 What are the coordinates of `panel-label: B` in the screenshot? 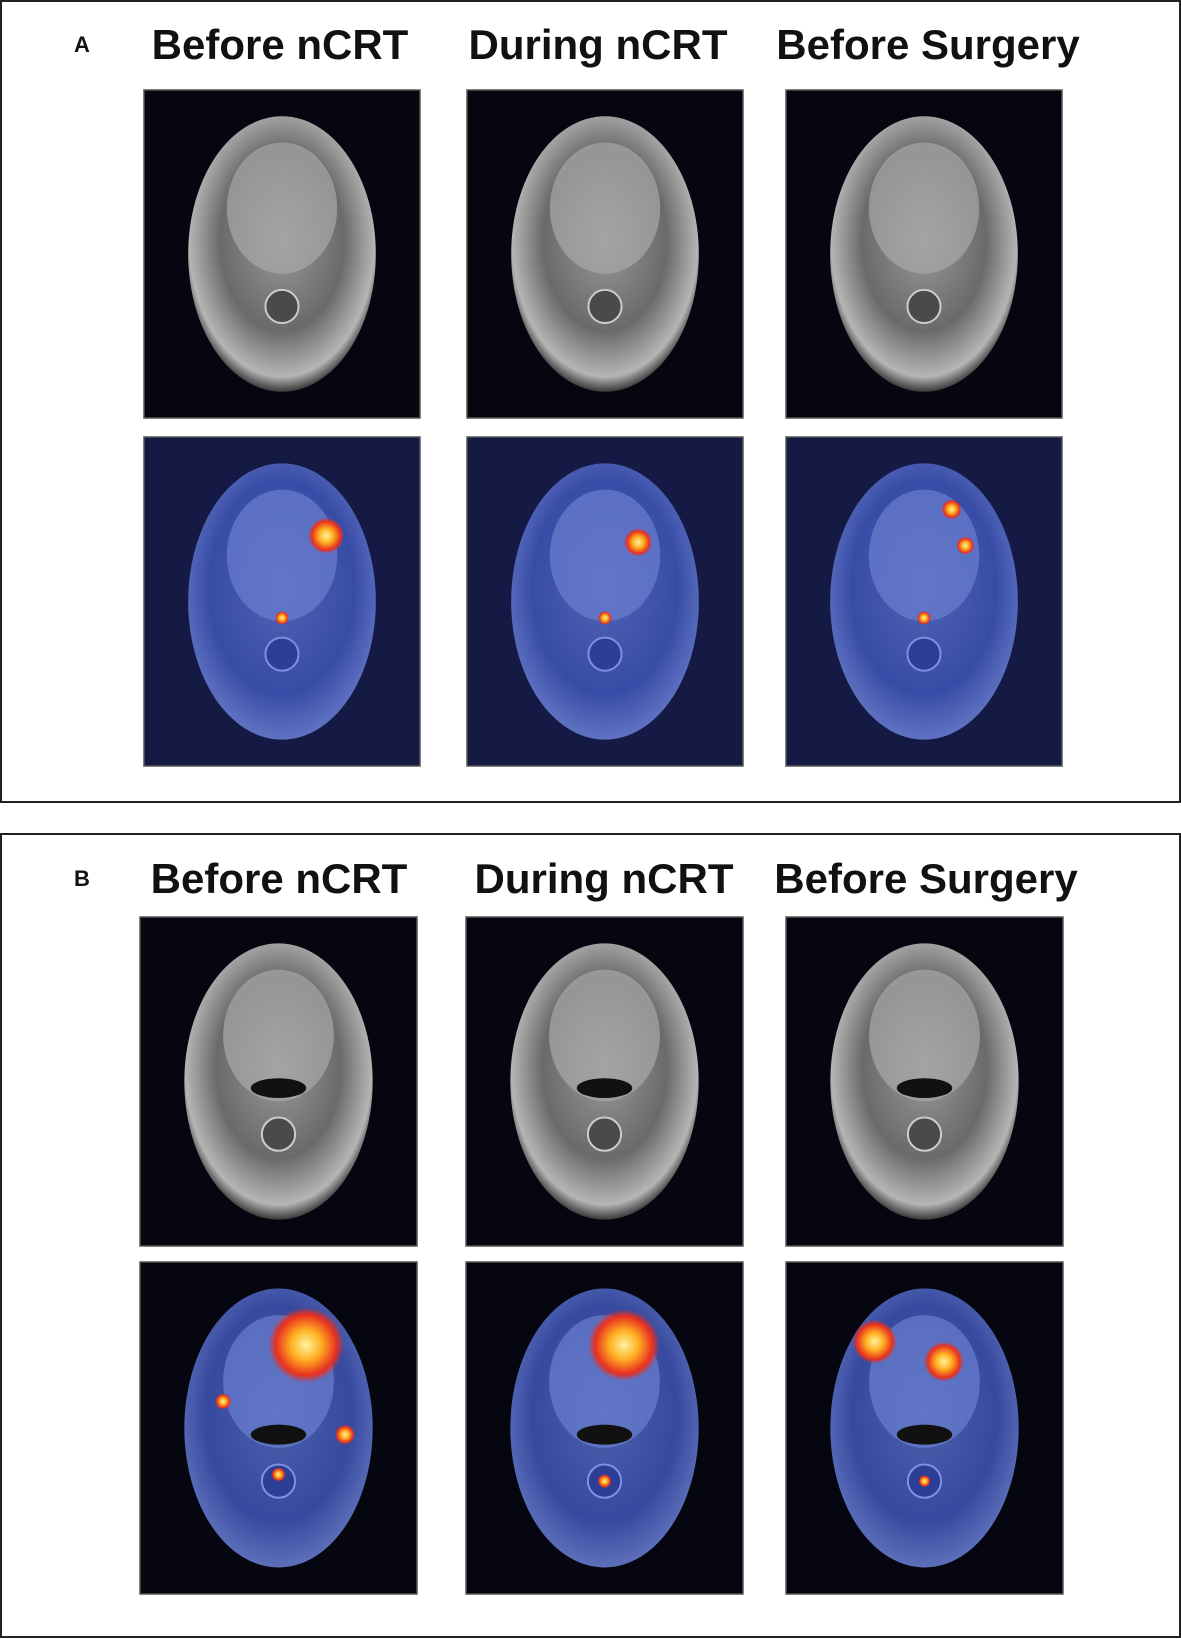 It's located at (82, 878).